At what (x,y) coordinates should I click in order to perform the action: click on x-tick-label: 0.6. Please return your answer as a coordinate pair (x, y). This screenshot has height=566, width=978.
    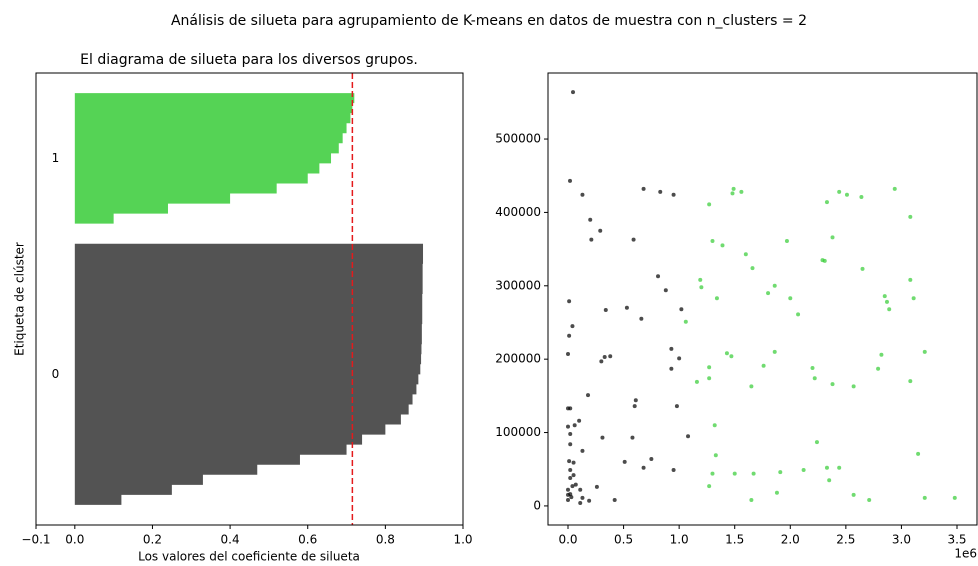
    Looking at the image, I should click on (307, 540).